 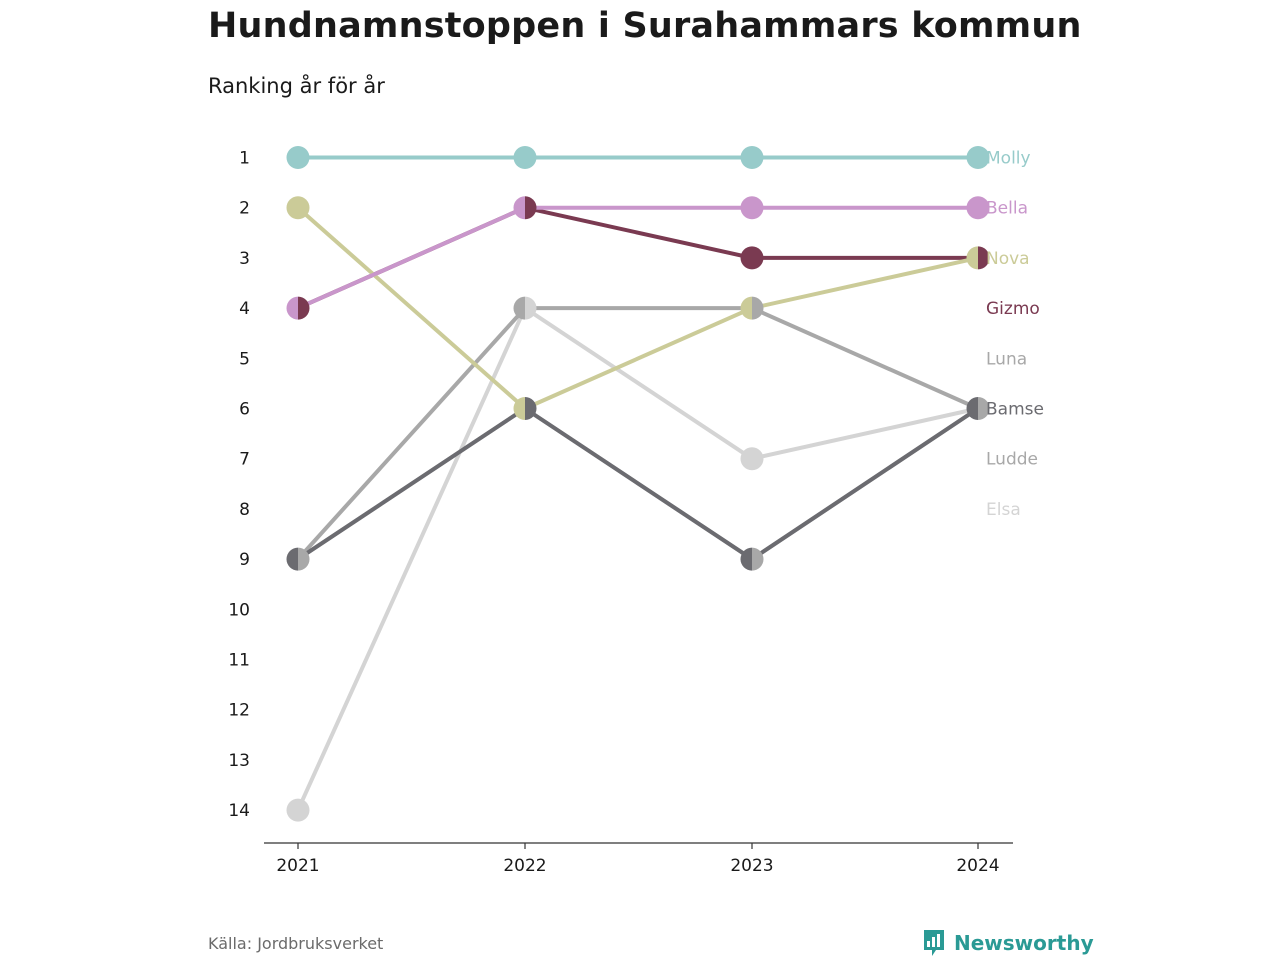 I want to click on y-tick-label: 8, so click(x=244, y=510).